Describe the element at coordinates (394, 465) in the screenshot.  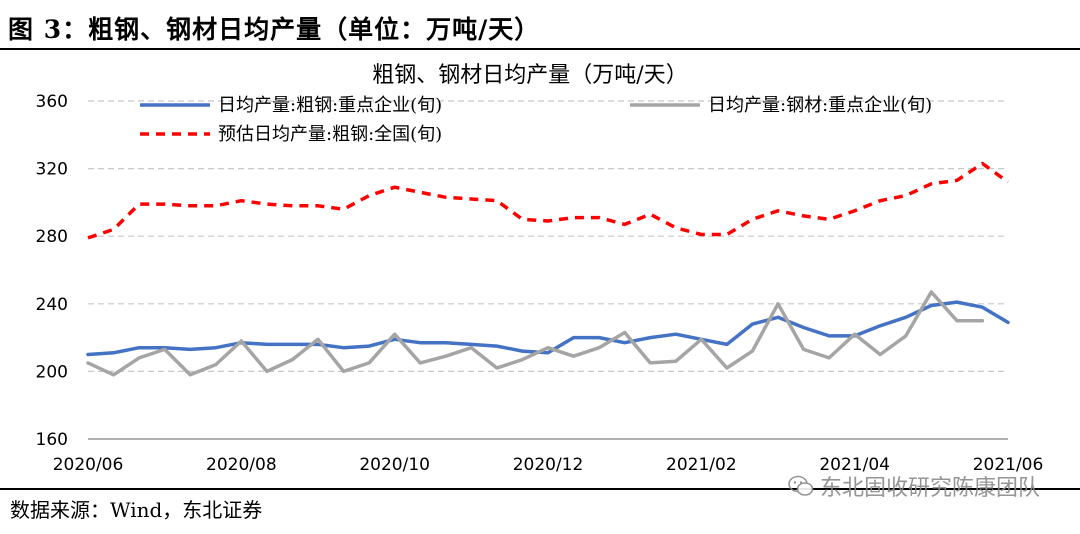
I see `x-tick-label: 2020/10` at that location.